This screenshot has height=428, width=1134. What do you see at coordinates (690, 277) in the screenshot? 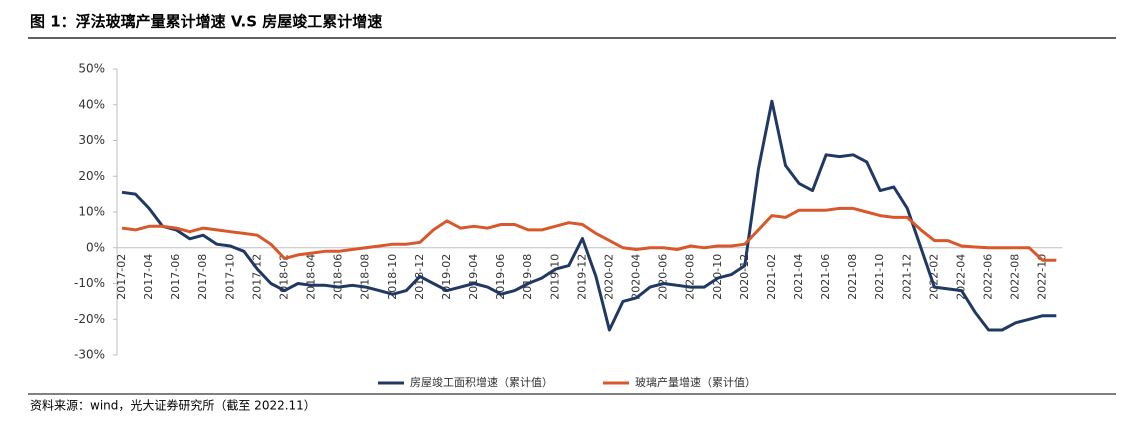
I see `x-tick-label: 2020-08` at bounding box center [690, 277].